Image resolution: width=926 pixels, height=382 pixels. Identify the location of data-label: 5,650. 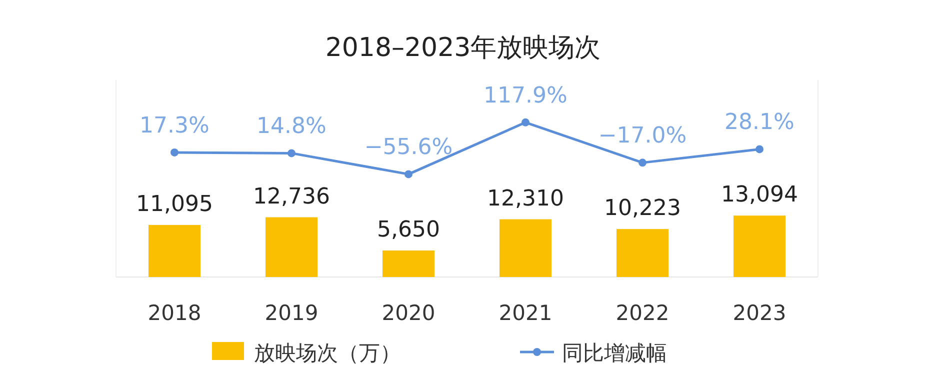
(408, 230).